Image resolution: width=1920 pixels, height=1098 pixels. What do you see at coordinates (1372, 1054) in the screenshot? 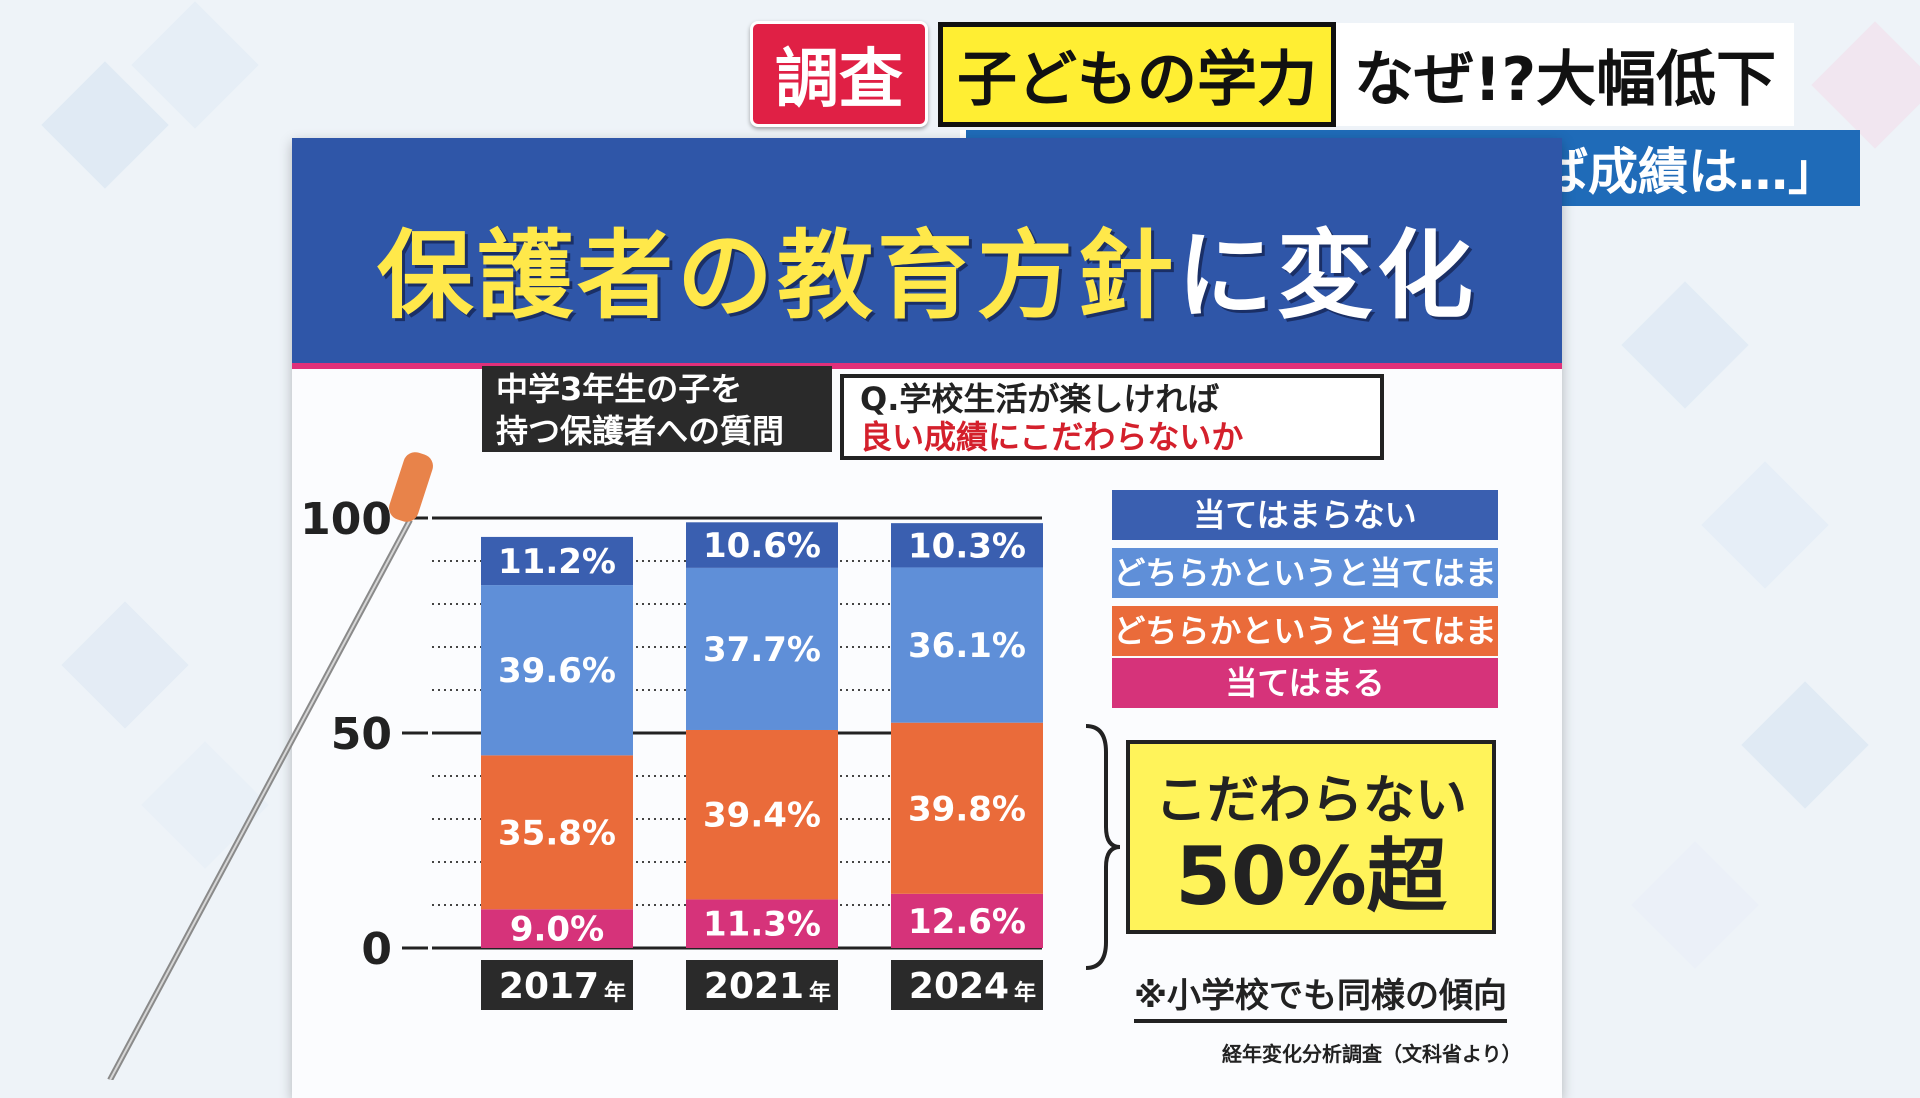
I see `source-text: 経年変化分析調査（文科省より）` at bounding box center [1372, 1054].